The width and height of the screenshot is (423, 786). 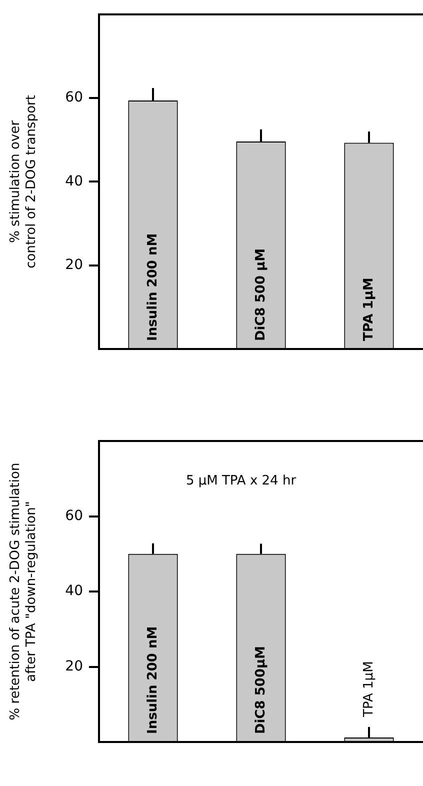 What do you see at coordinates (23, 591) in the screenshot?
I see `y-axis-title: % retention of acute 2-DOG stimulation after TPA "down-regulation"` at bounding box center [23, 591].